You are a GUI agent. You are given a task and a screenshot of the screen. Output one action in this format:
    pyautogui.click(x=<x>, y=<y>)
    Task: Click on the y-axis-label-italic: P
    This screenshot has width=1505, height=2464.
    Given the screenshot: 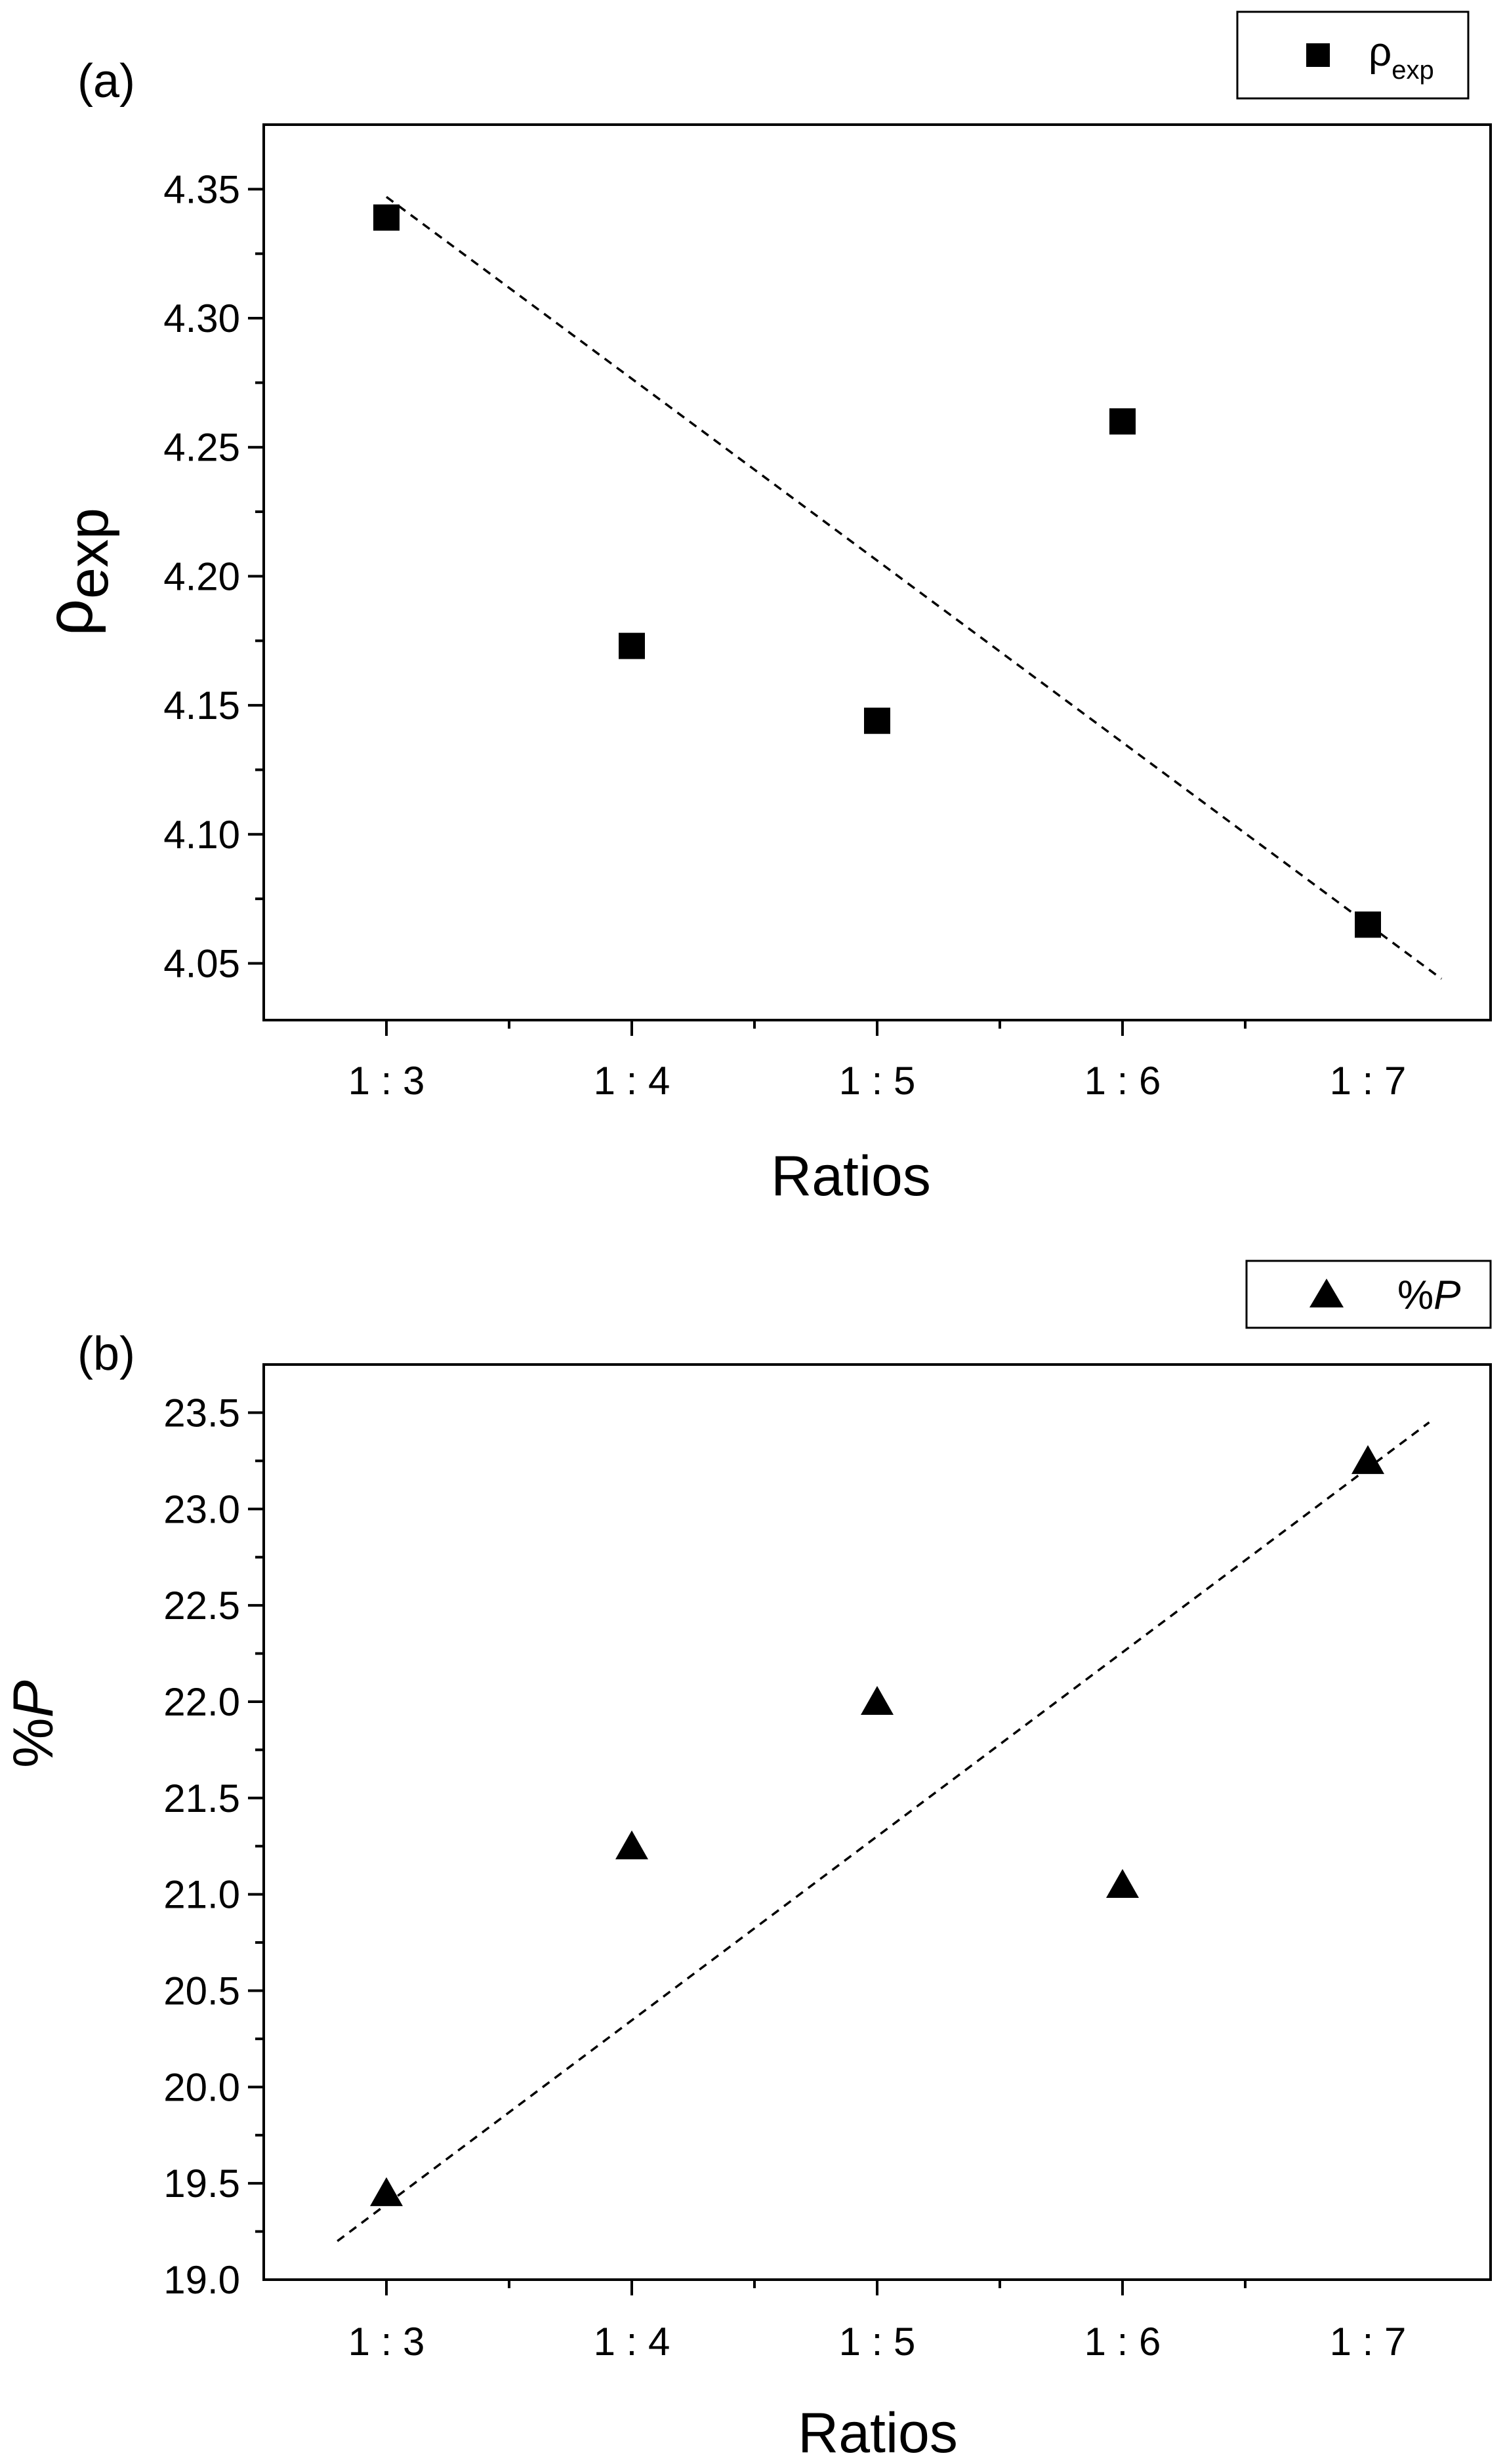 What is the action you would take?
    pyautogui.click(x=33, y=1698)
    